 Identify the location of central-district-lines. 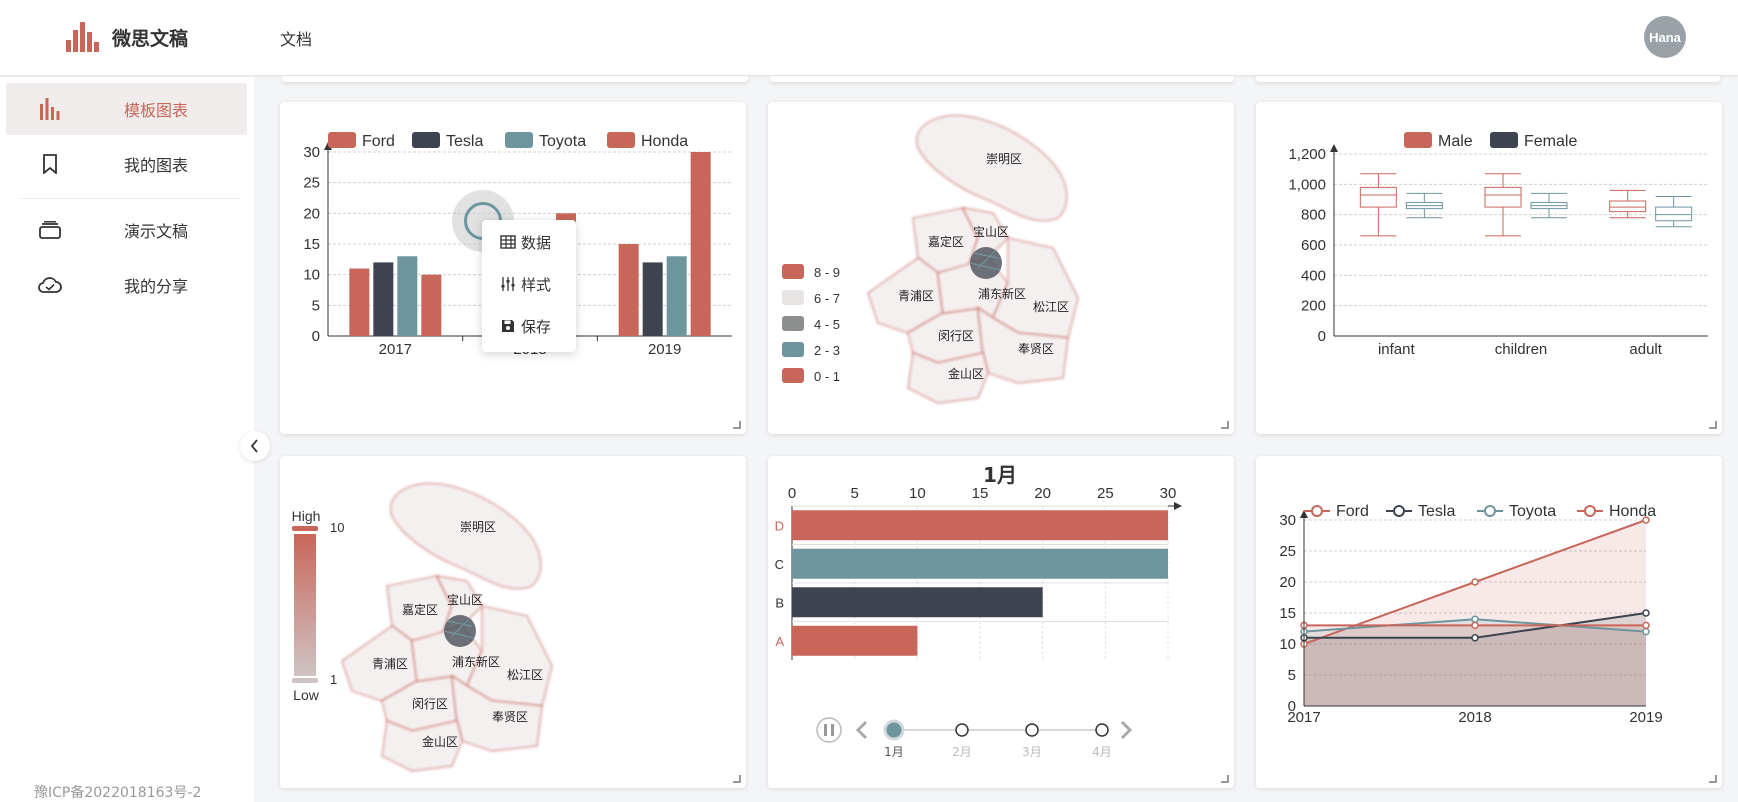
(985, 260).